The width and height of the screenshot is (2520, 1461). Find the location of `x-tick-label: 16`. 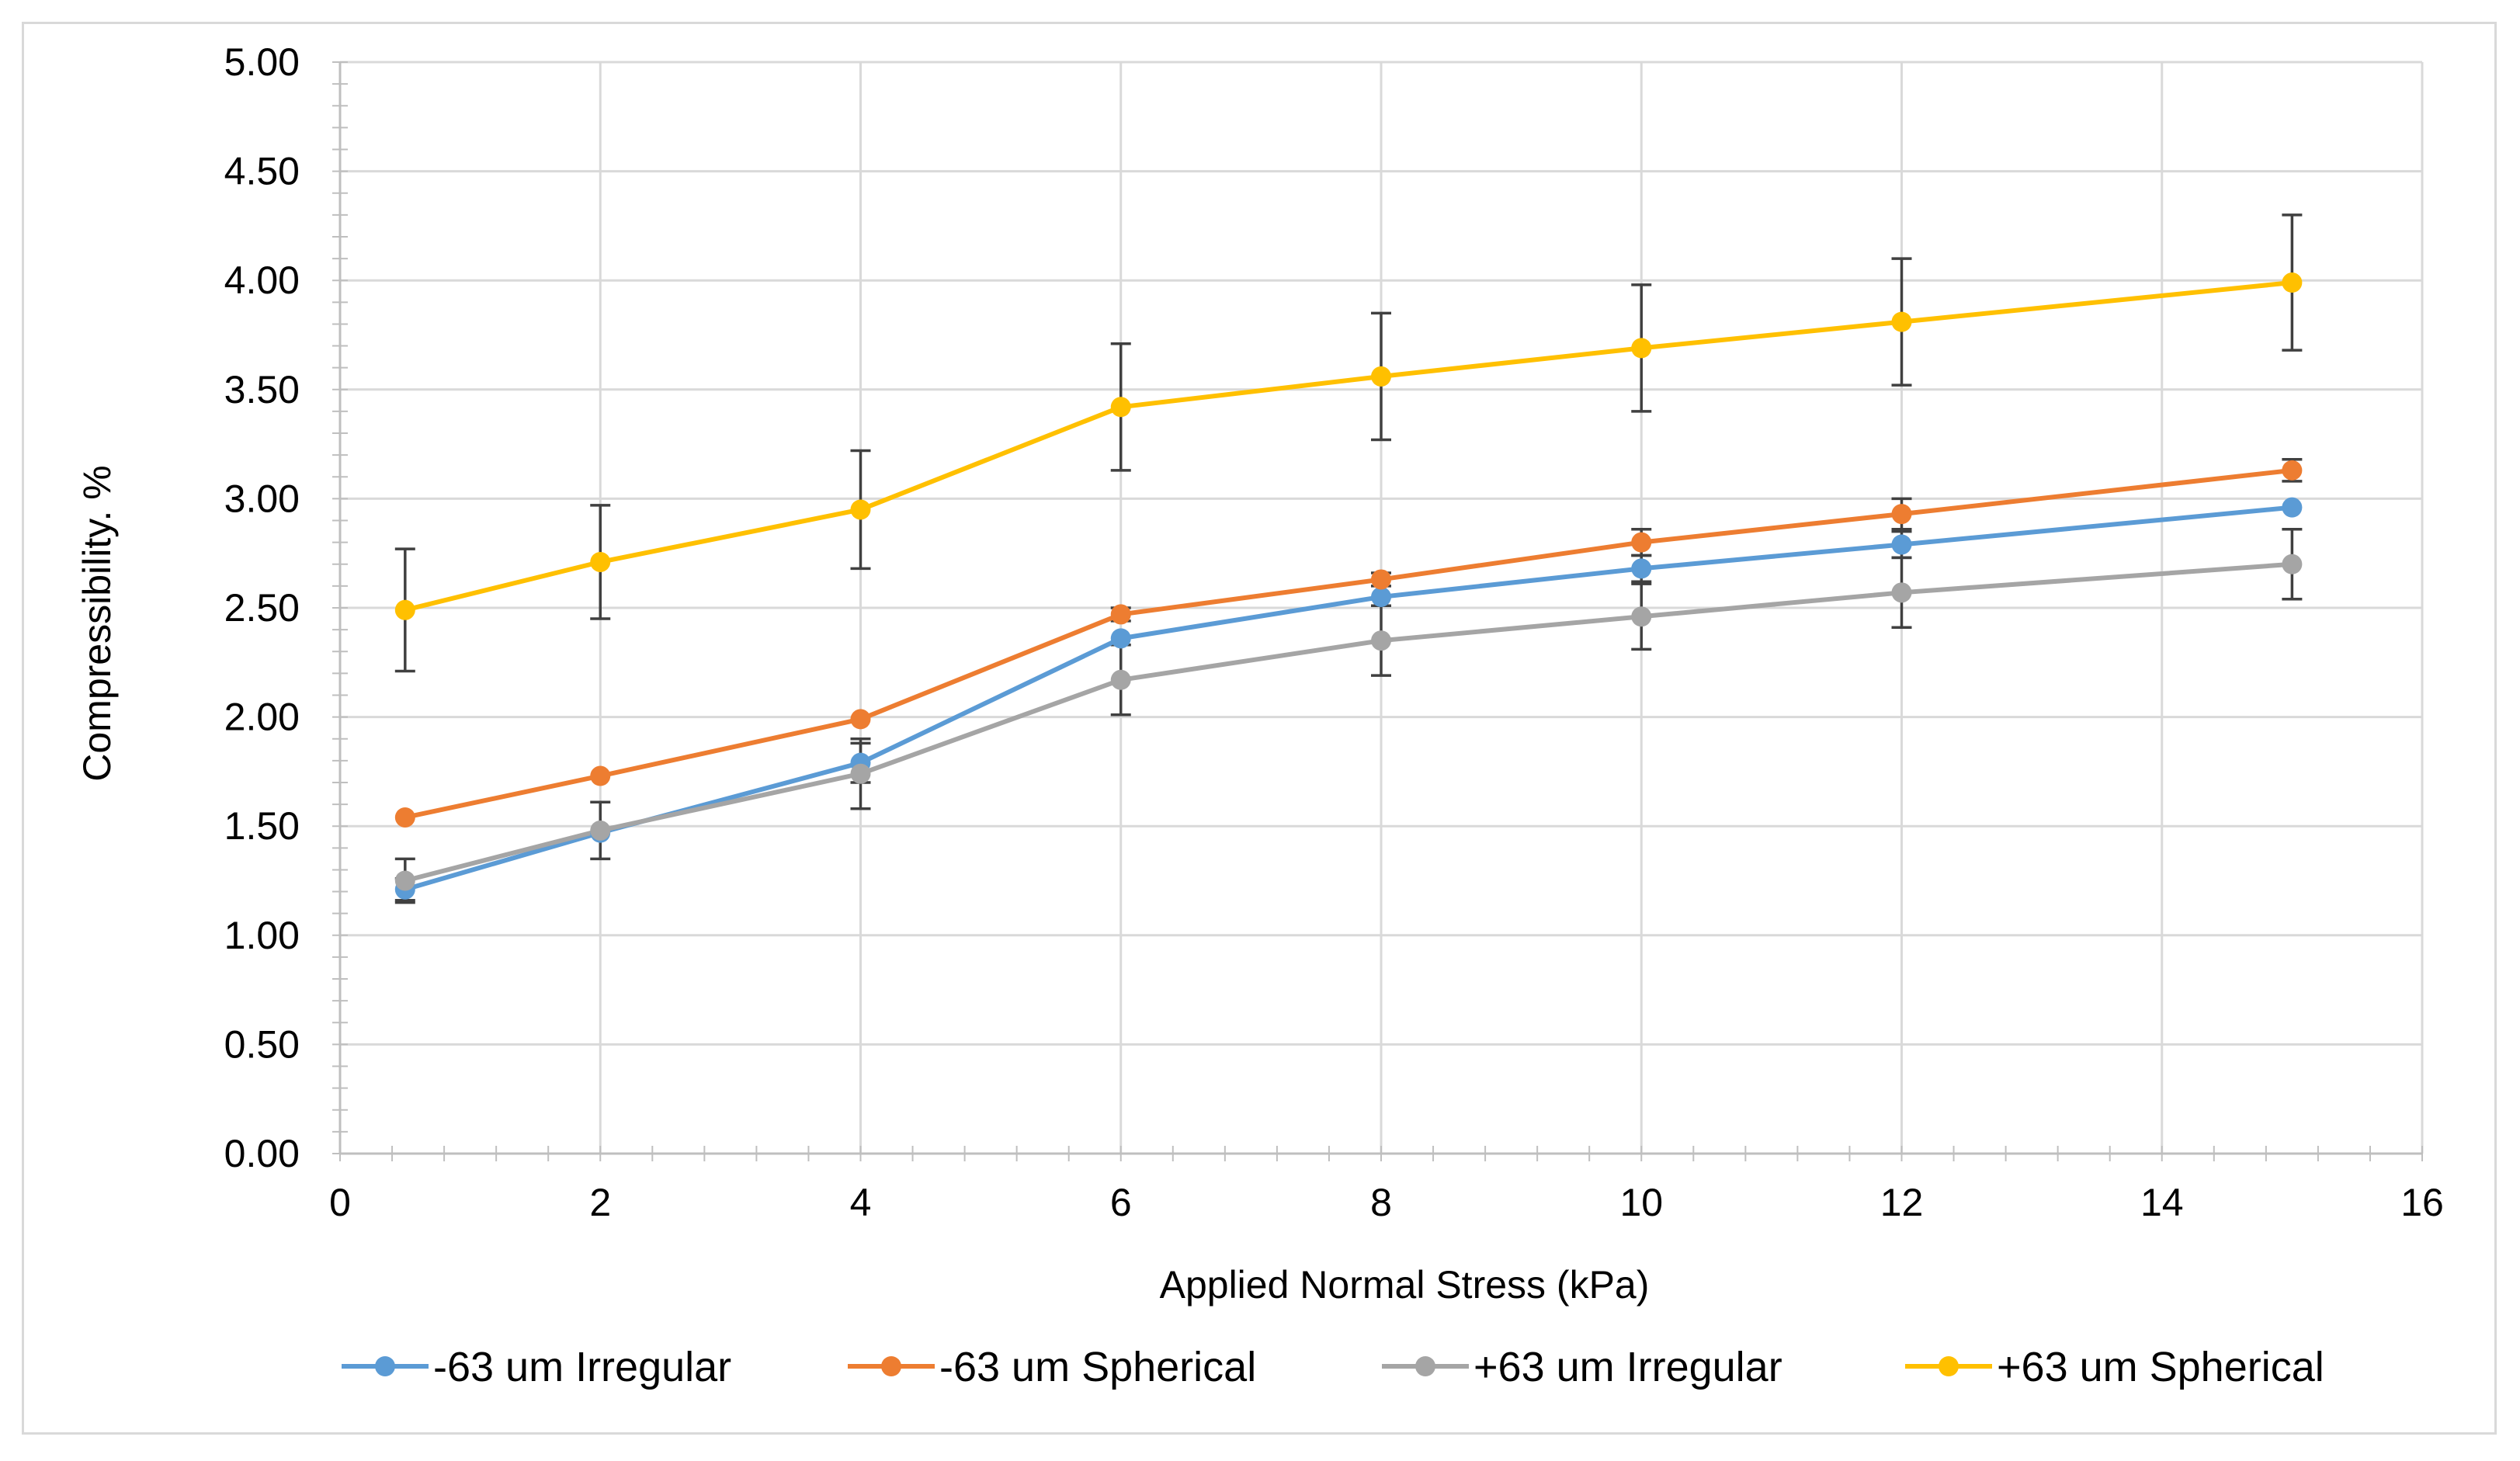

x-tick-label: 16 is located at coordinates (2422, 1202).